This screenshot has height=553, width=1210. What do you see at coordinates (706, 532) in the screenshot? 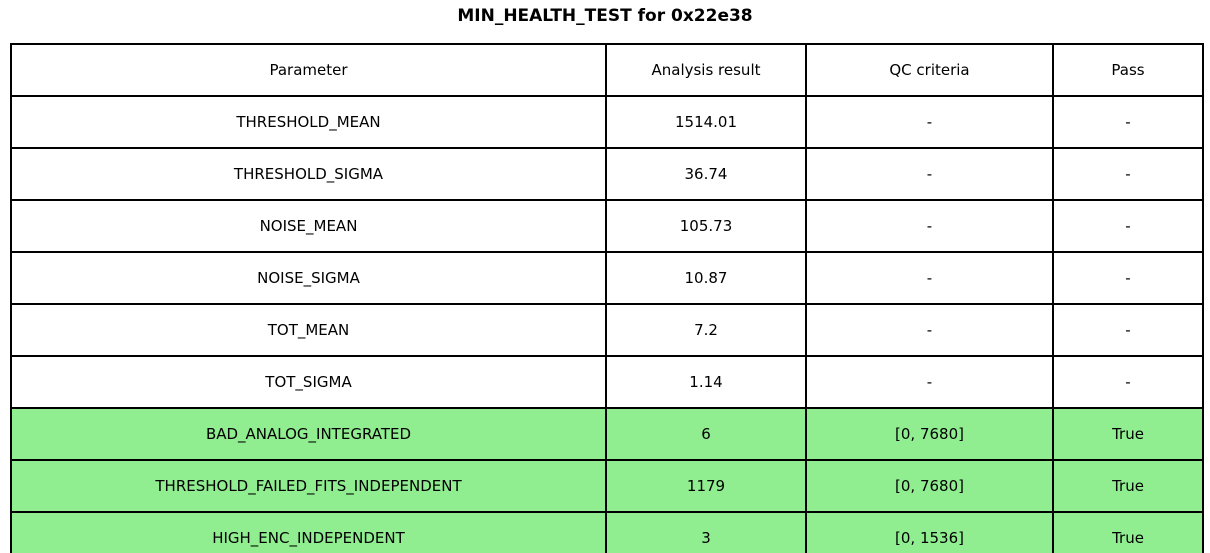
I see `cell-analysis-result: 3` at bounding box center [706, 532].